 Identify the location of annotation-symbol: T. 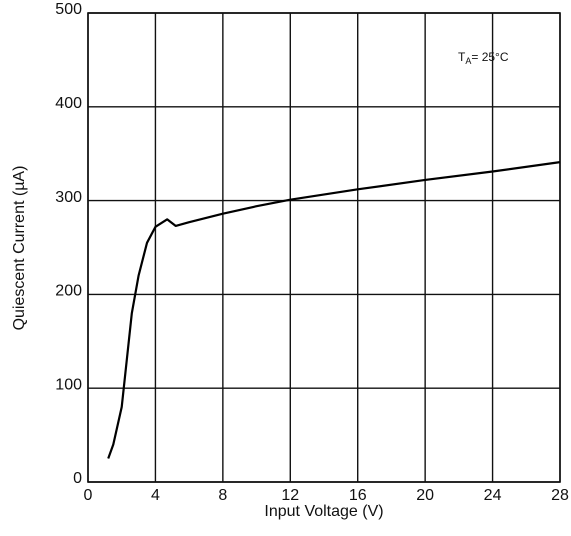
(462, 57).